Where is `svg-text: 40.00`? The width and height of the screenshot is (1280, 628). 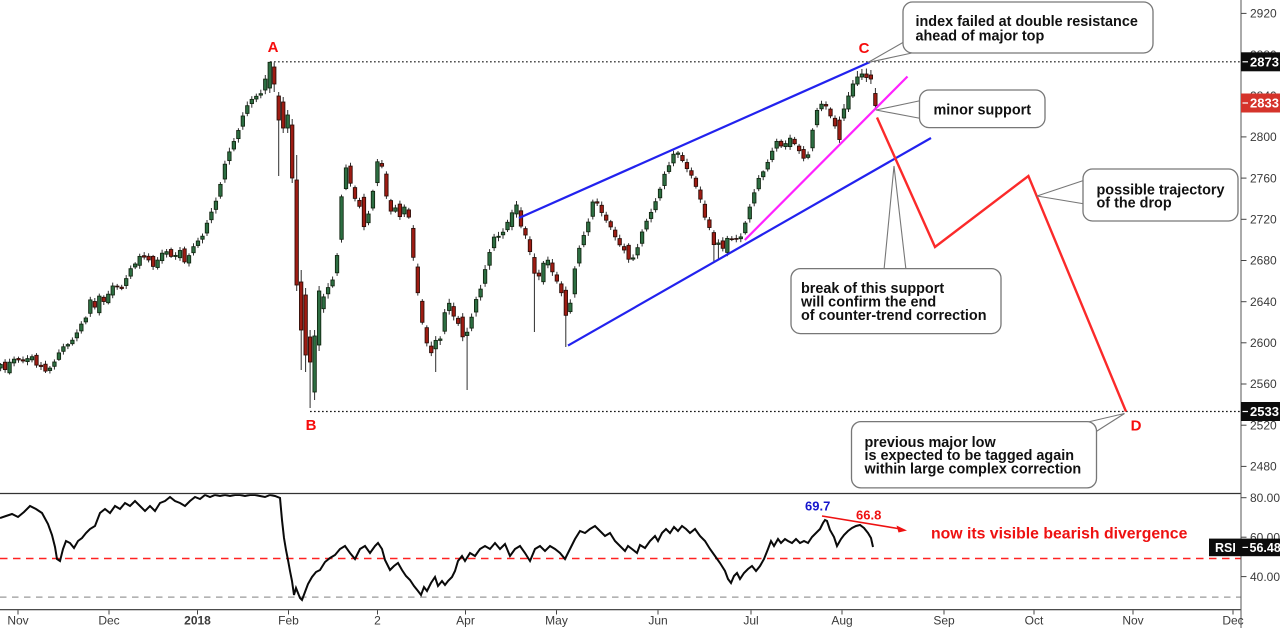
svg-text: 40.00 is located at coordinates (1265, 577).